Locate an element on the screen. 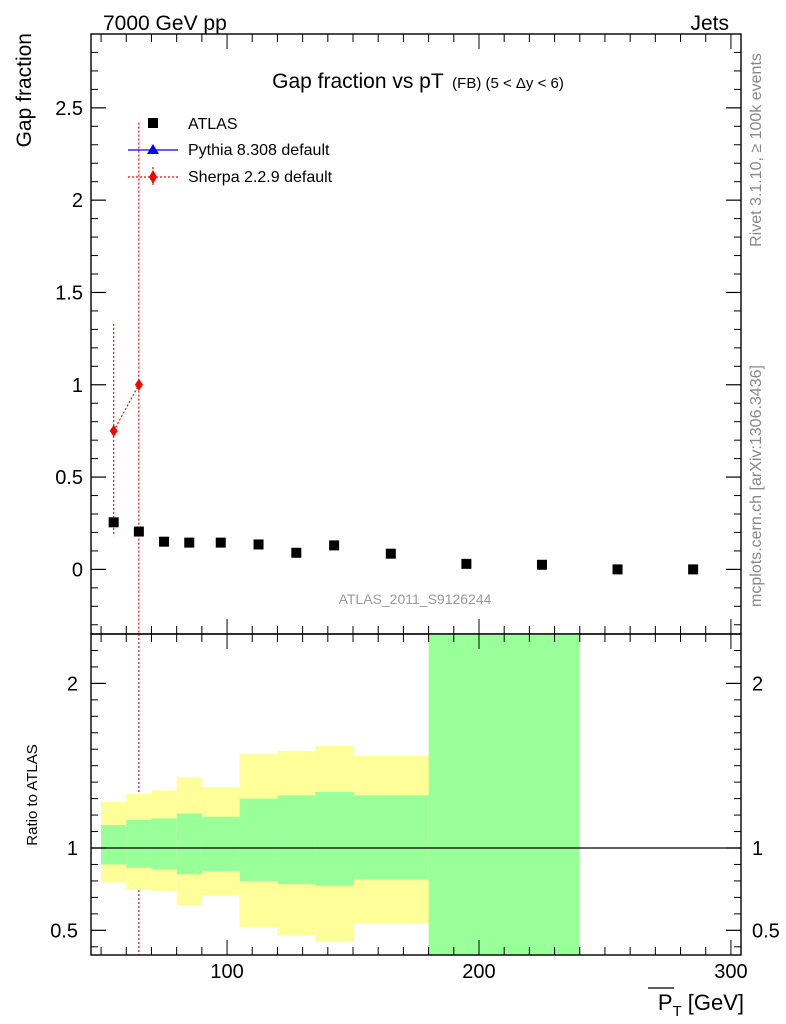 This screenshot has width=786, height=1024. x-tick-label: 100 is located at coordinates (226, 972).